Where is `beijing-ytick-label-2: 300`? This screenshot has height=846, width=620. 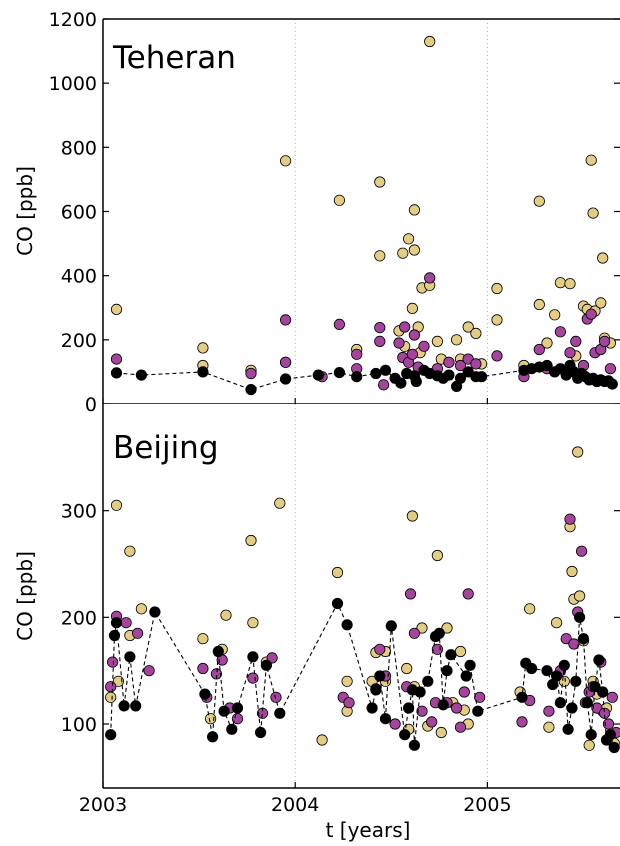 beijing-ytick-label-2: 300 is located at coordinates (79, 512).